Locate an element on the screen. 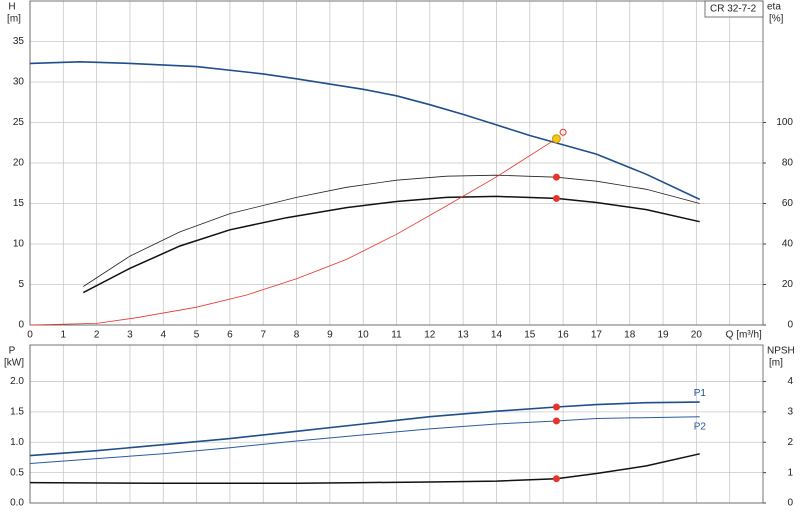 The width and height of the screenshot is (800, 520). annotation: CR 32-7-2 is located at coordinates (733, 9).